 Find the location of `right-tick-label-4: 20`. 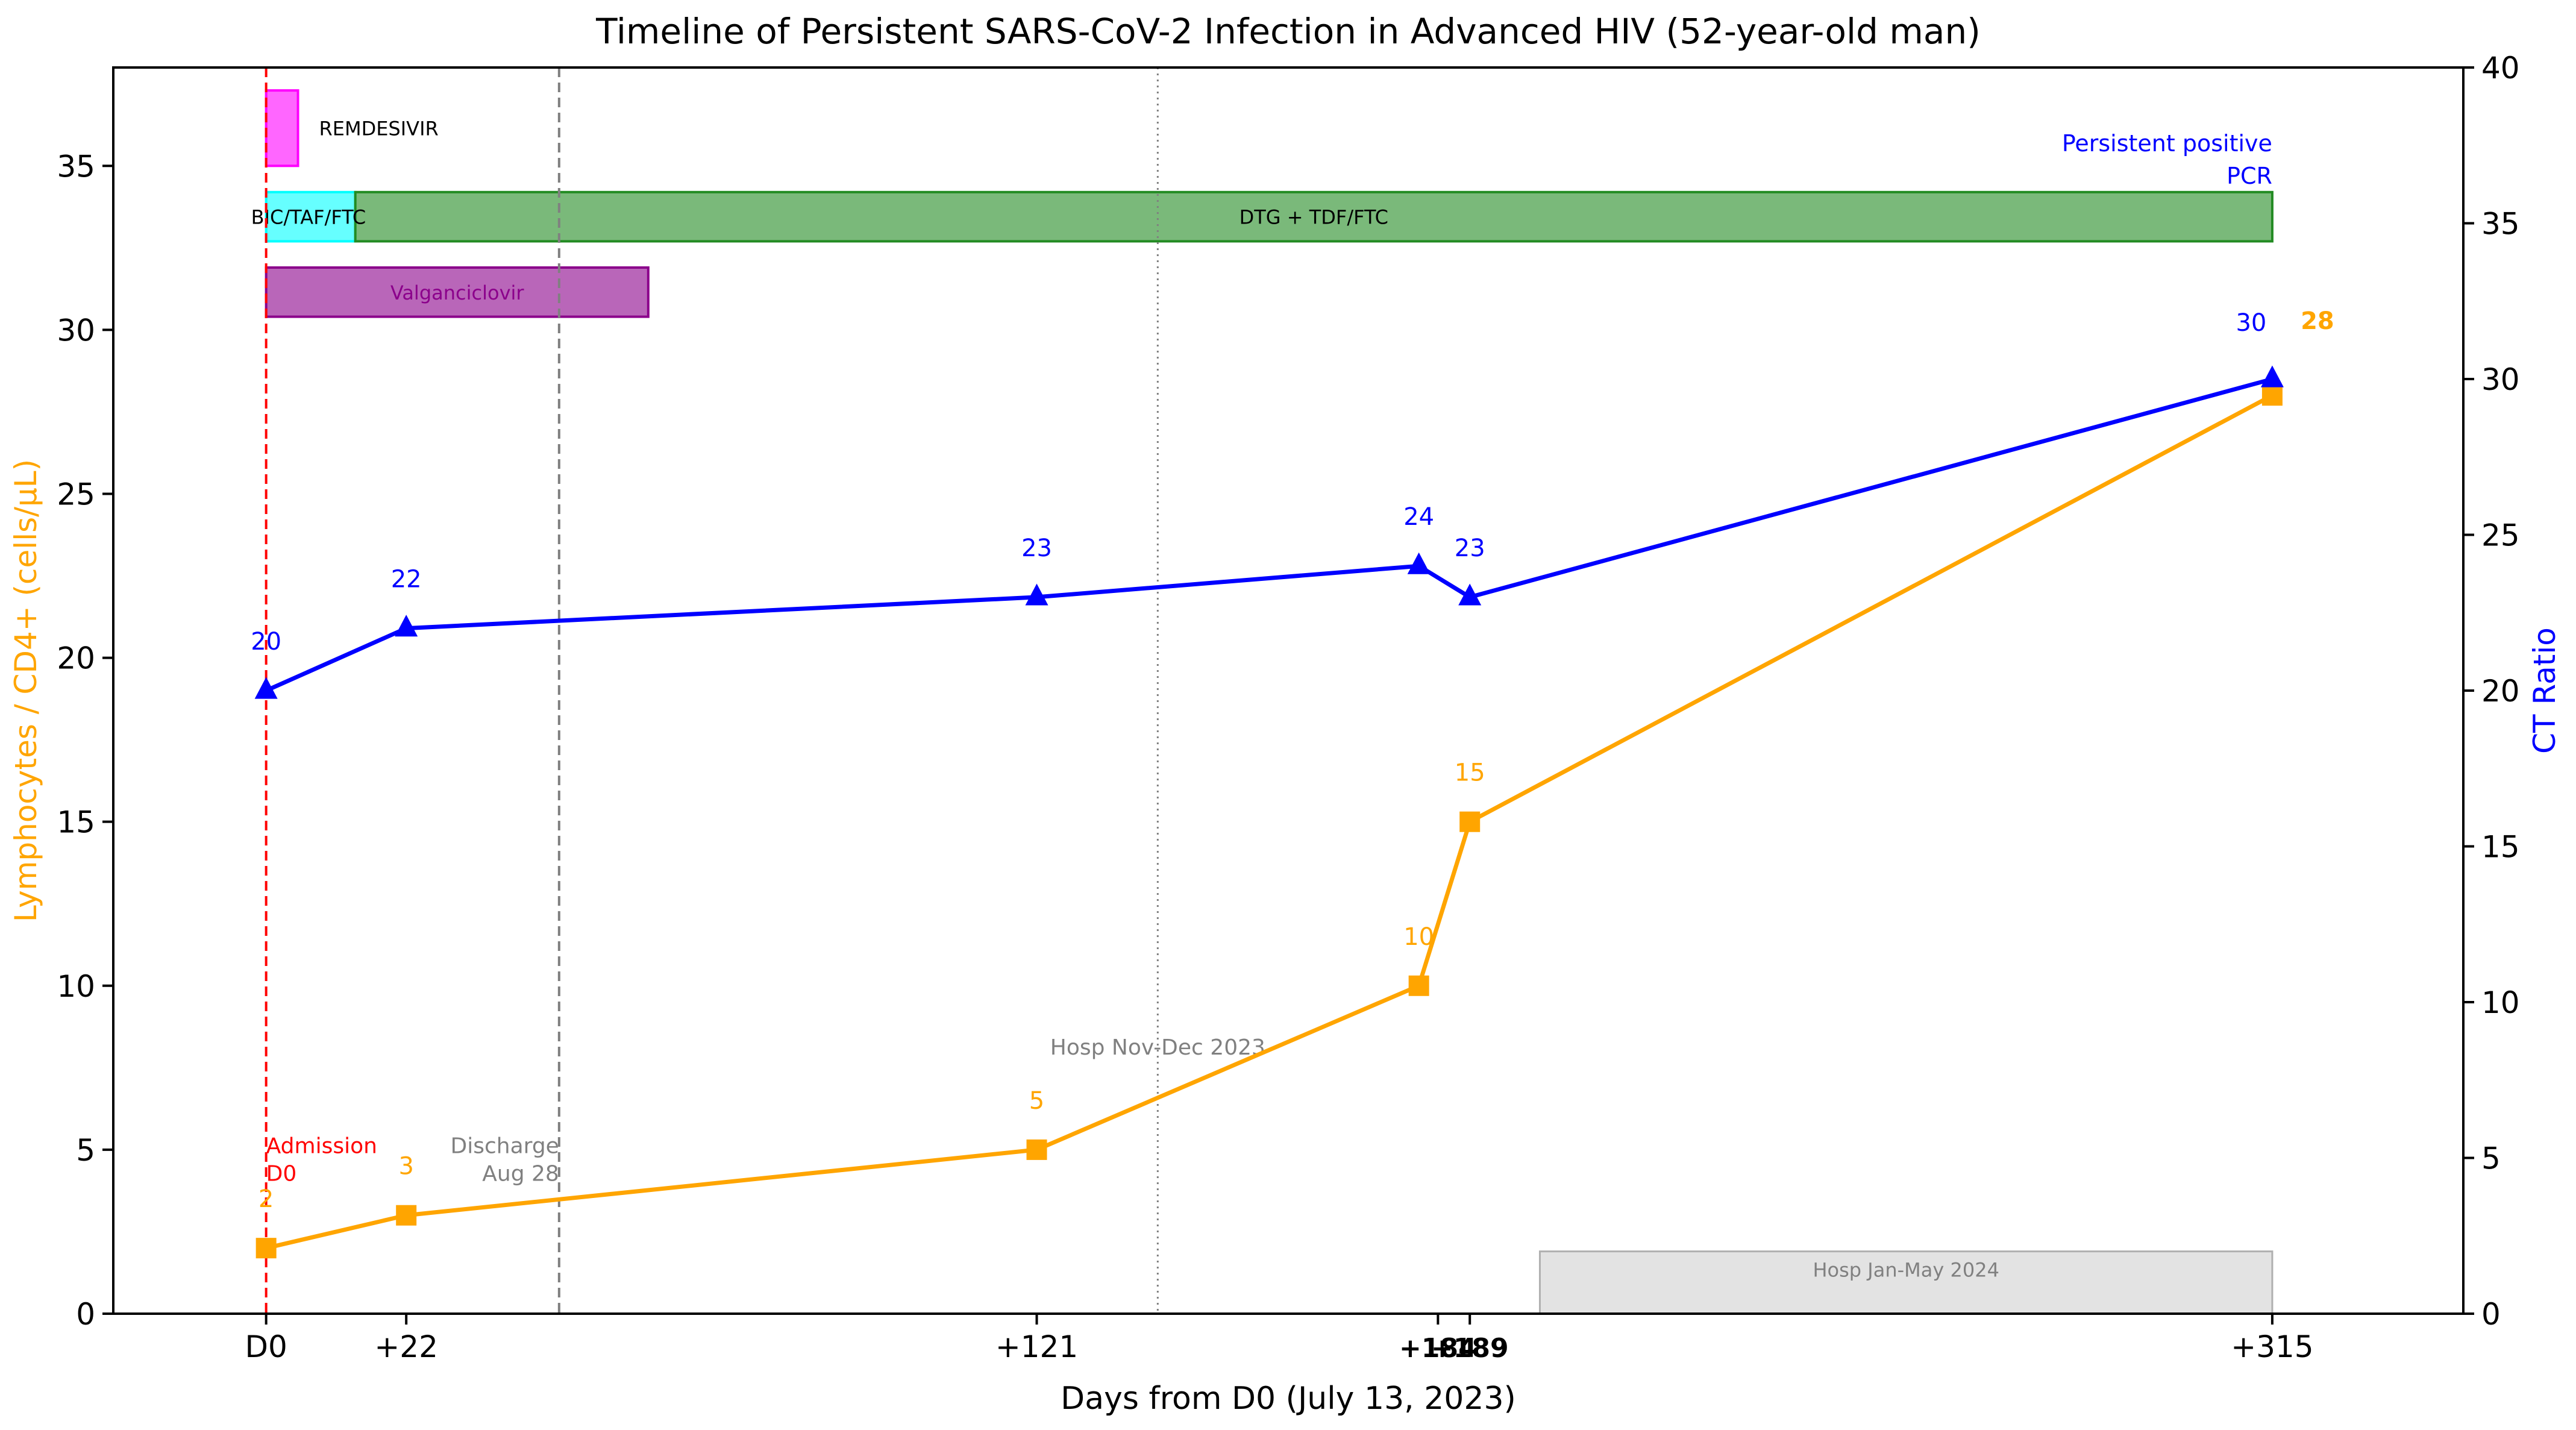

right-tick-label-4: 20 is located at coordinates (2500, 692).